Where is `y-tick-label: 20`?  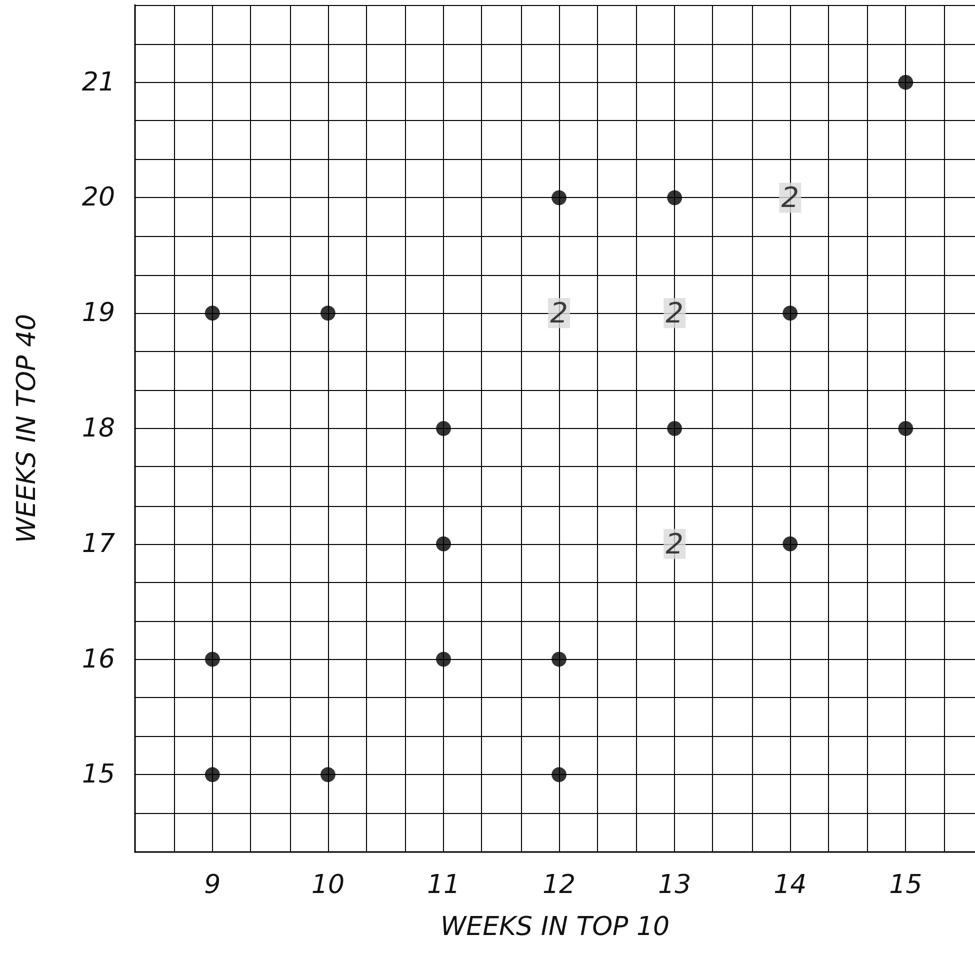
y-tick-label: 20 is located at coordinates (98, 197).